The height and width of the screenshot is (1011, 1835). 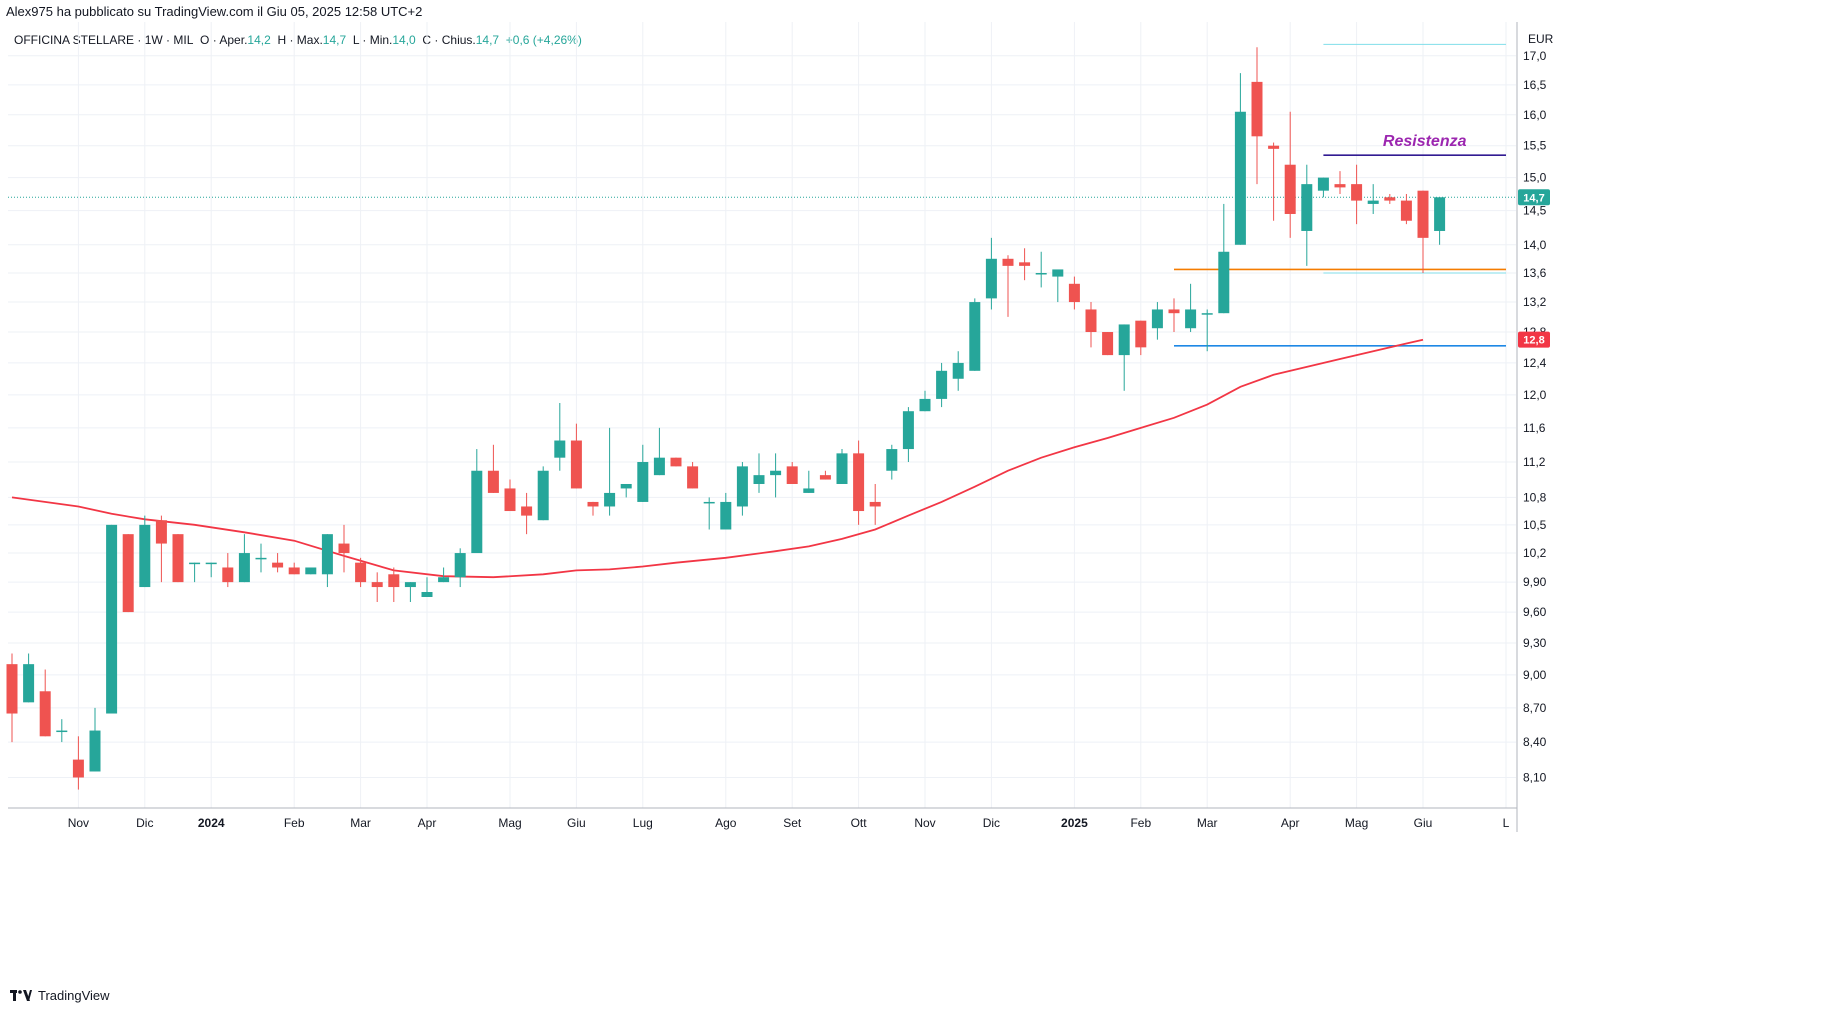 What do you see at coordinates (1340, 195) in the screenshot?
I see `horizontal-levels: Resistenza` at bounding box center [1340, 195].